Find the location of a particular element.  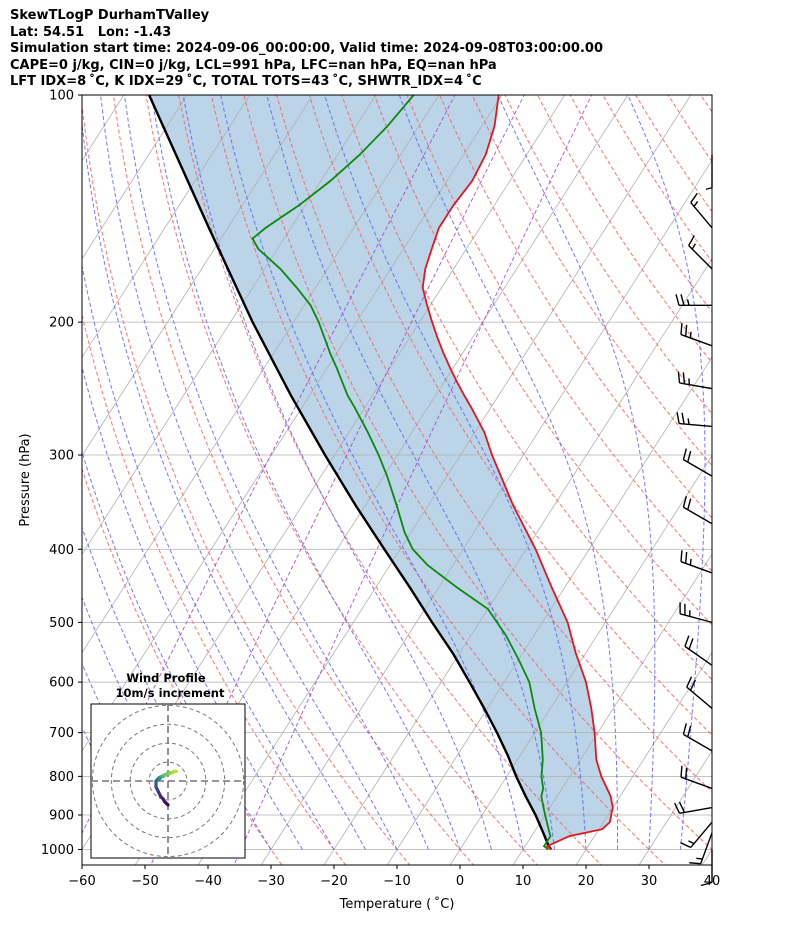

hodograph-rings is located at coordinates (168, 781).